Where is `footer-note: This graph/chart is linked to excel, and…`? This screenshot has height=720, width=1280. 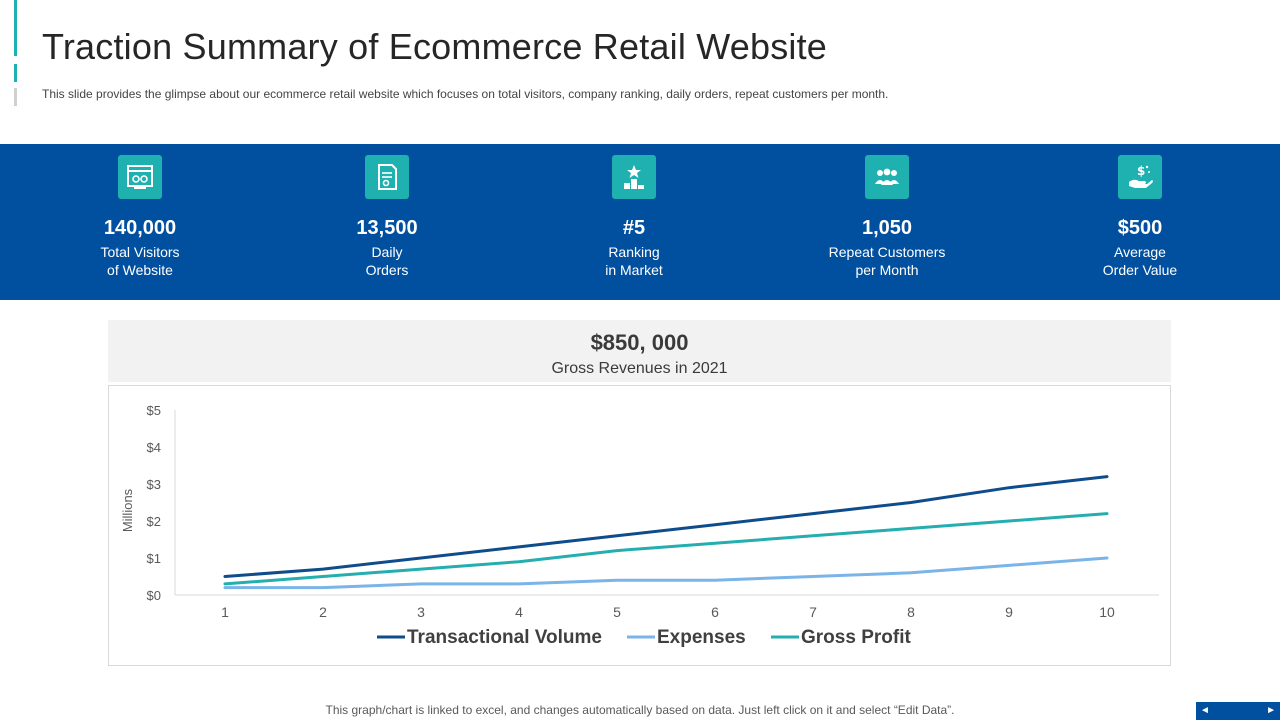 footer-note: This graph/chart is linked to excel, and… is located at coordinates (640, 710).